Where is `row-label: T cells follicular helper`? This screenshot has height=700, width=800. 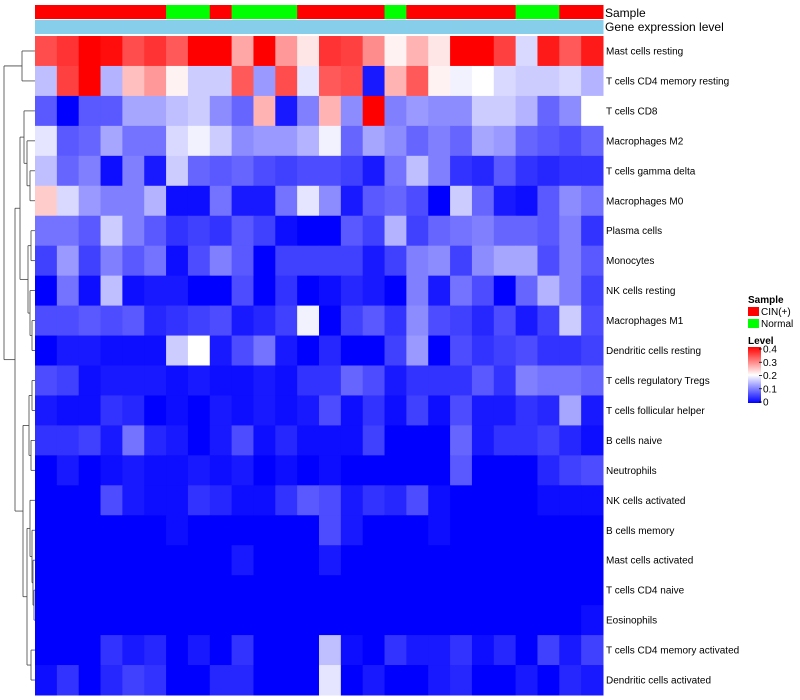 row-label: T cells follicular helper is located at coordinates (655, 411).